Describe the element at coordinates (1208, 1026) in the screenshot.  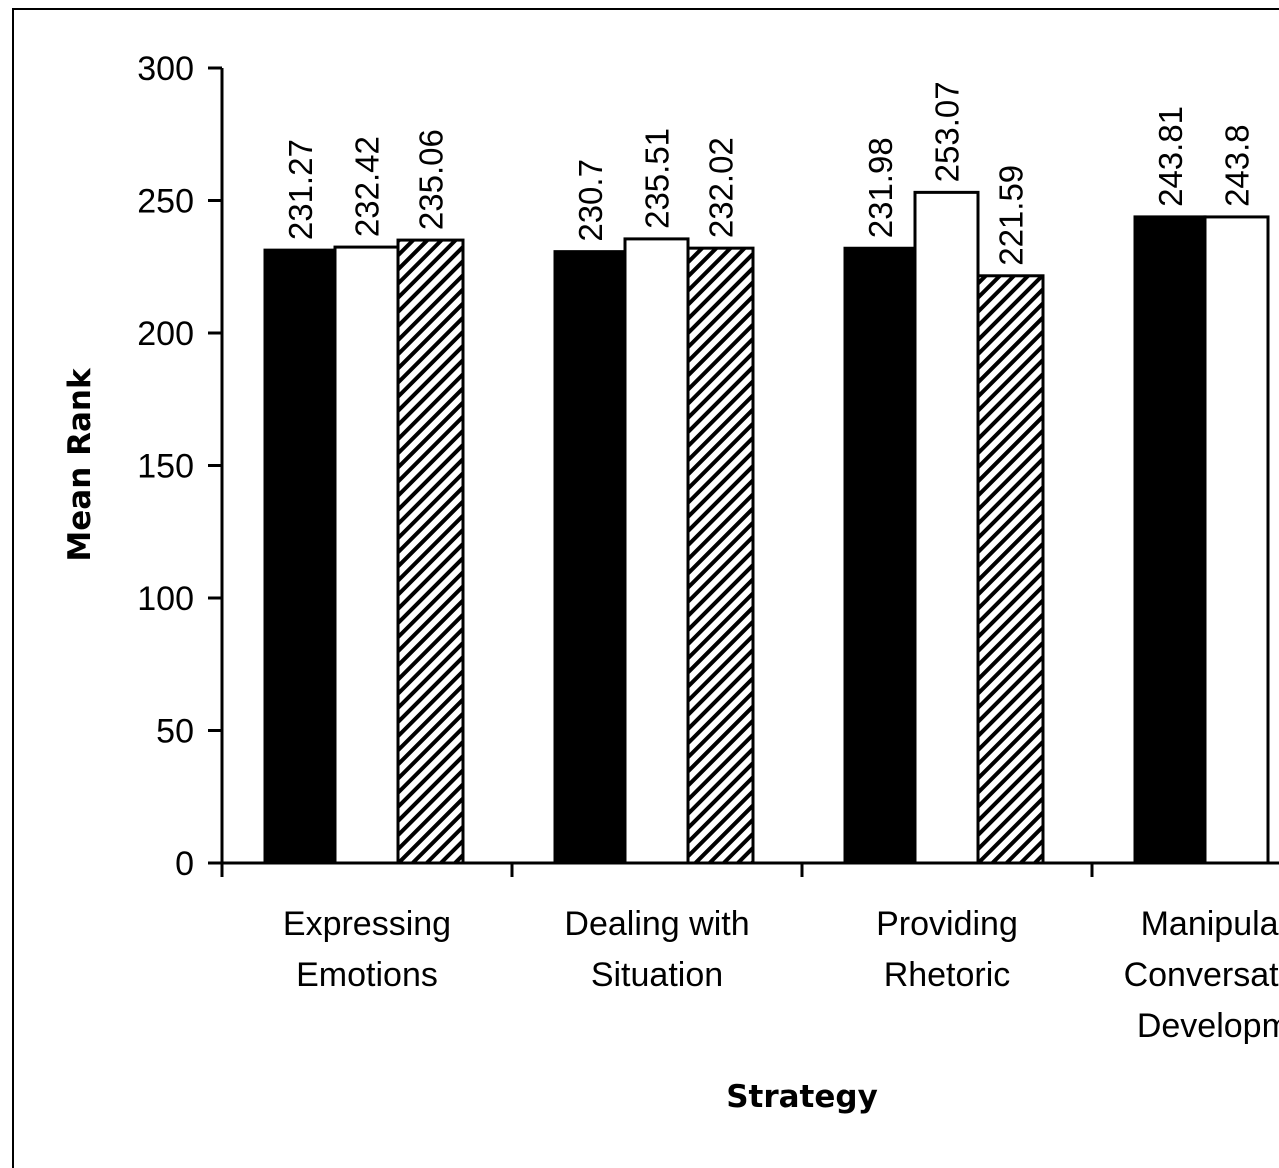
I see `x-category-label: Development` at that location.